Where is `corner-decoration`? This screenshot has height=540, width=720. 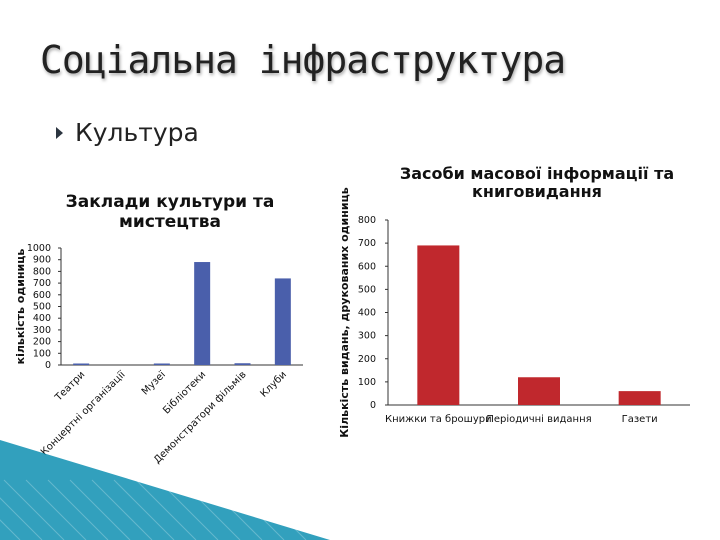
corner-decoration is located at coordinates (165, 490).